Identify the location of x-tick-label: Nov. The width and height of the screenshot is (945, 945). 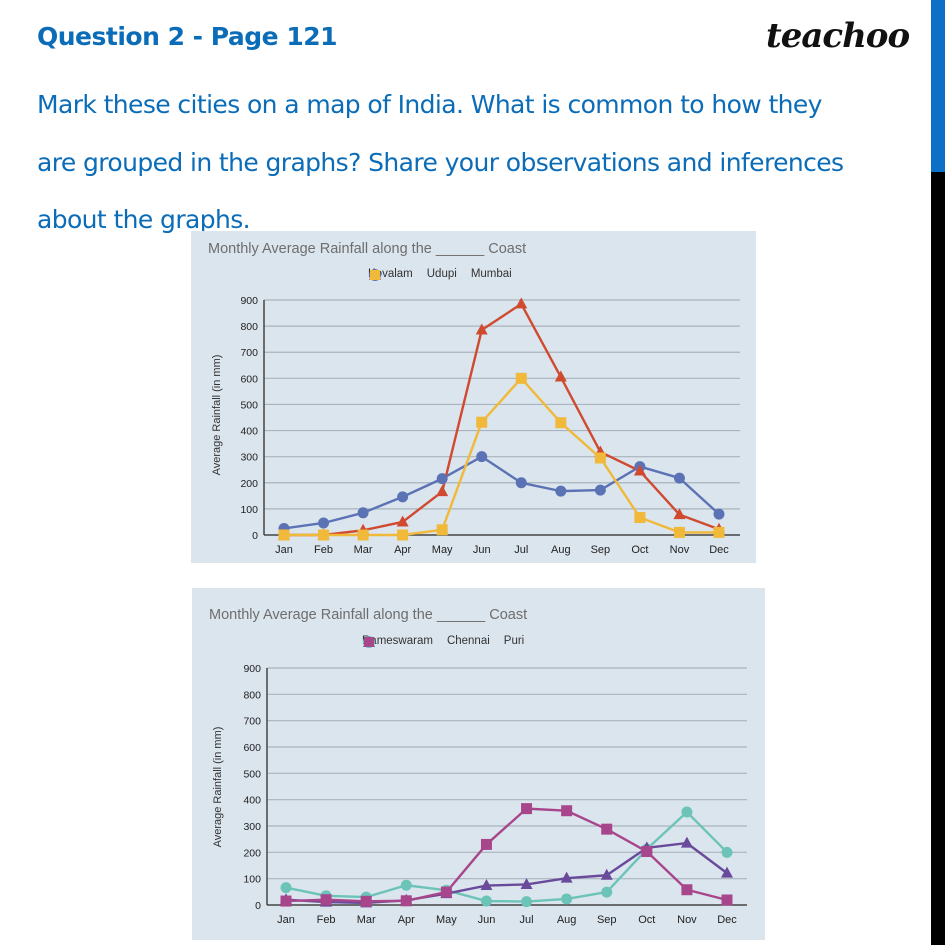
(687, 920).